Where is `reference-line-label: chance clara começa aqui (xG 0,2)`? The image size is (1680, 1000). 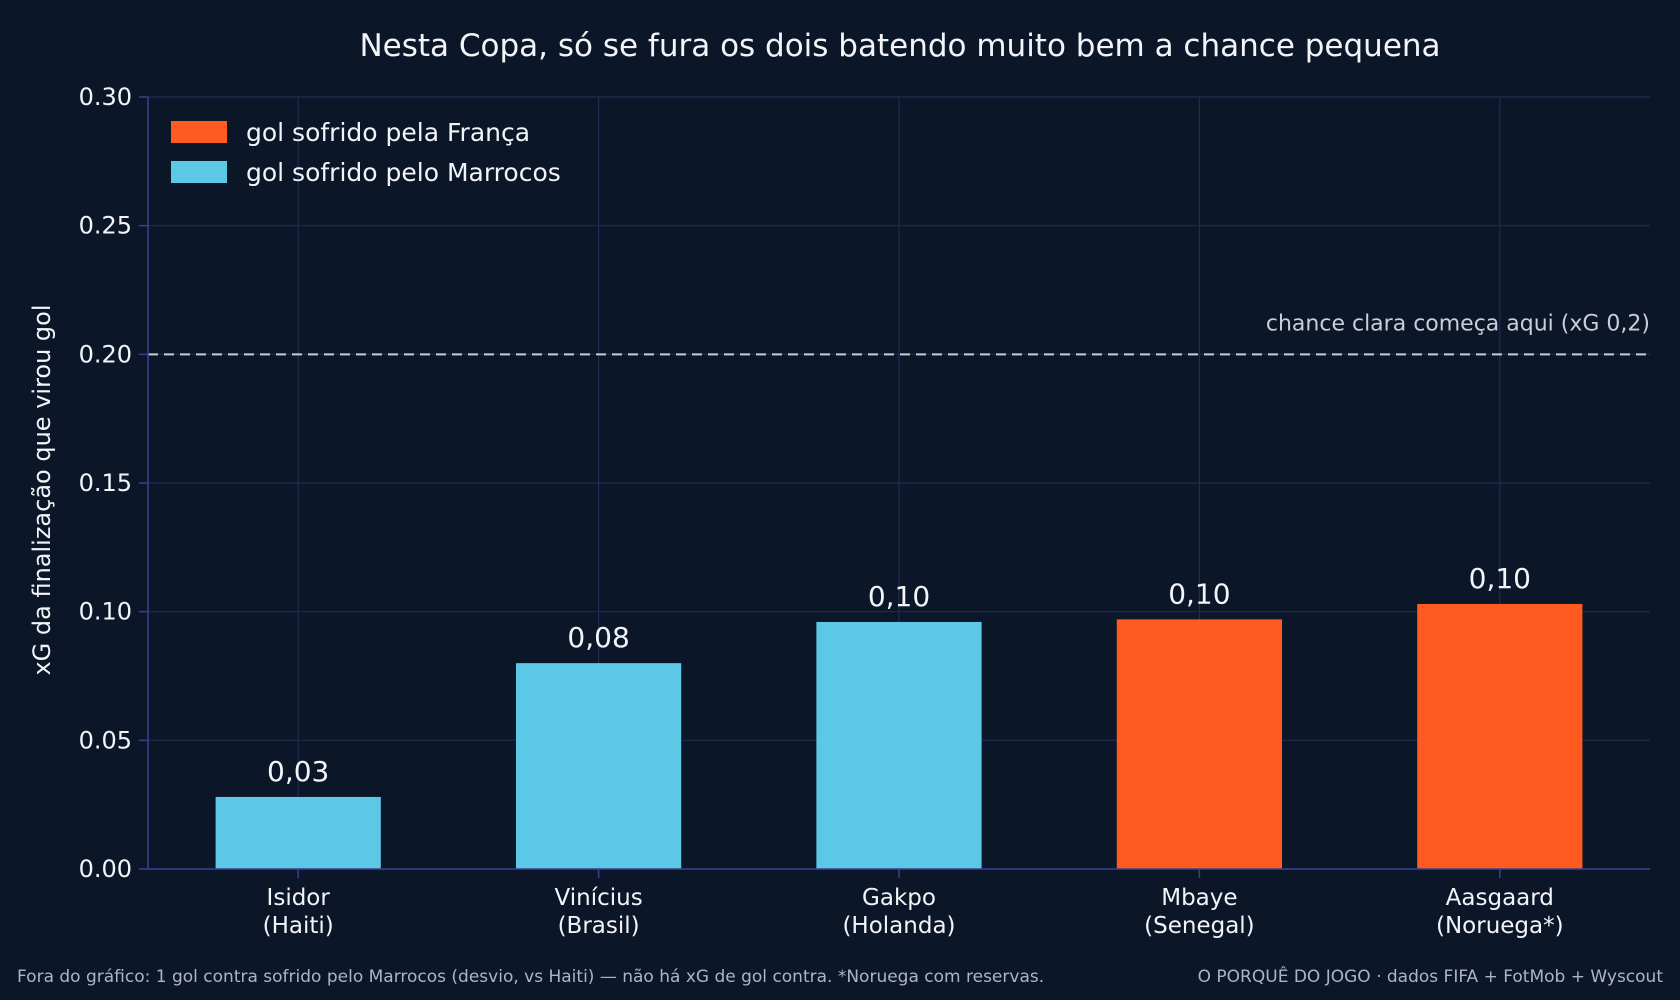 reference-line-label: chance clara começa aqui (xG 0,2) is located at coordinates (1458, 323).